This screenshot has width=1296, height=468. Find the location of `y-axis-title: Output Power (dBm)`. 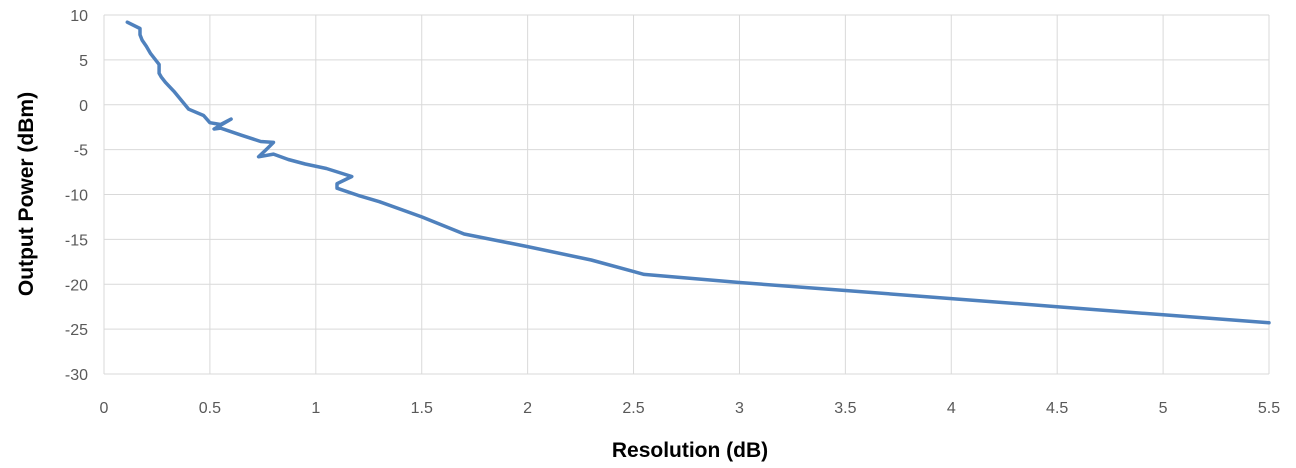

y-axis-title: Output Power (dBm) is located at coordinates (26, 194).